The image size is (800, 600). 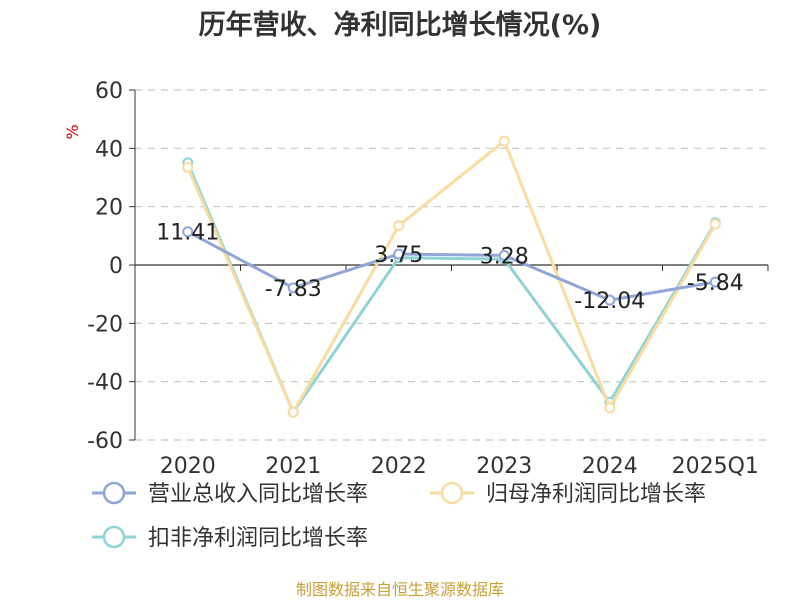 I want to click on legend-label: 营业总收入同比增长率, so click(x=258, y=494).